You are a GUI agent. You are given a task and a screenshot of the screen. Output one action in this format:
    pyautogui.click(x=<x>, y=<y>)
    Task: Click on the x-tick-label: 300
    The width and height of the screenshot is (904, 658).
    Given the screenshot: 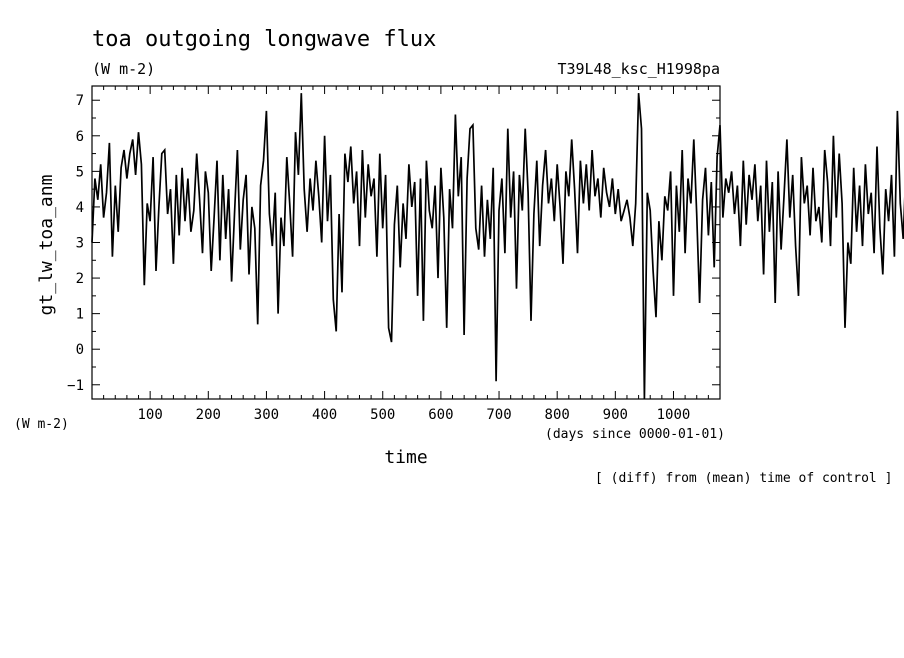 What is the action you would take?
    pyautogui.click(x=266, y=415)
    